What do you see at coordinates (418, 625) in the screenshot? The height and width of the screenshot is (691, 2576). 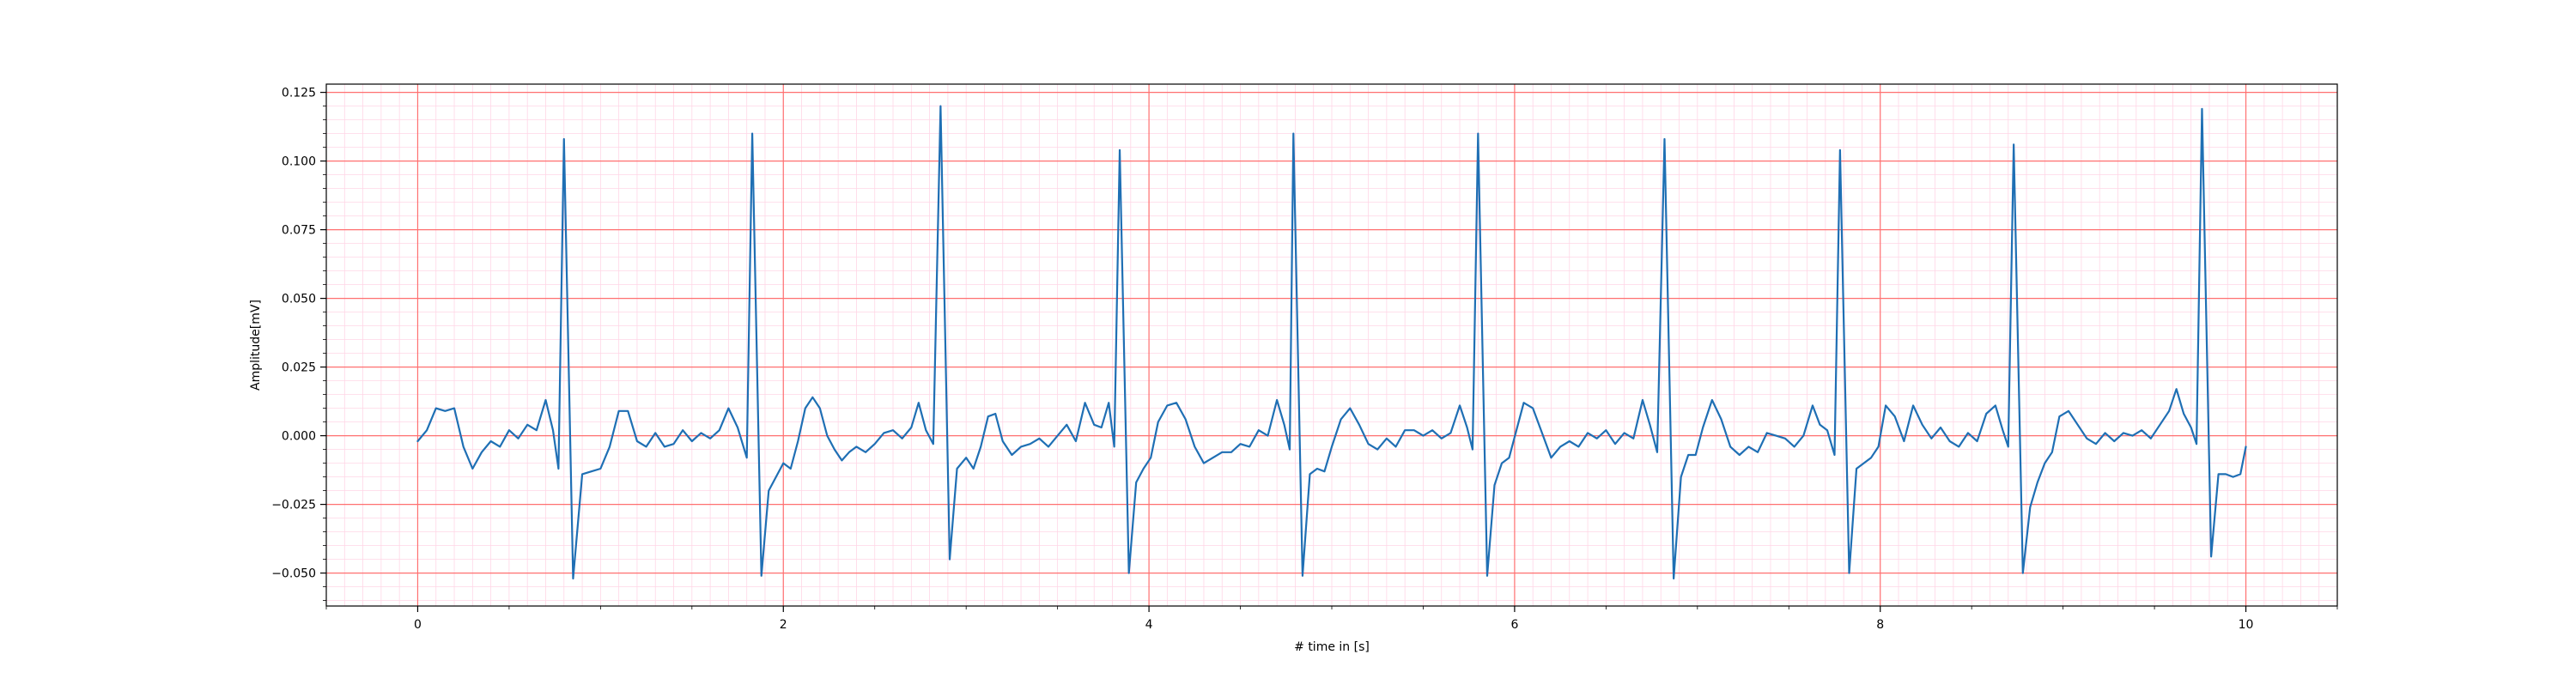 I see `x-tick-label: 0` at bounding box center [418, 625].